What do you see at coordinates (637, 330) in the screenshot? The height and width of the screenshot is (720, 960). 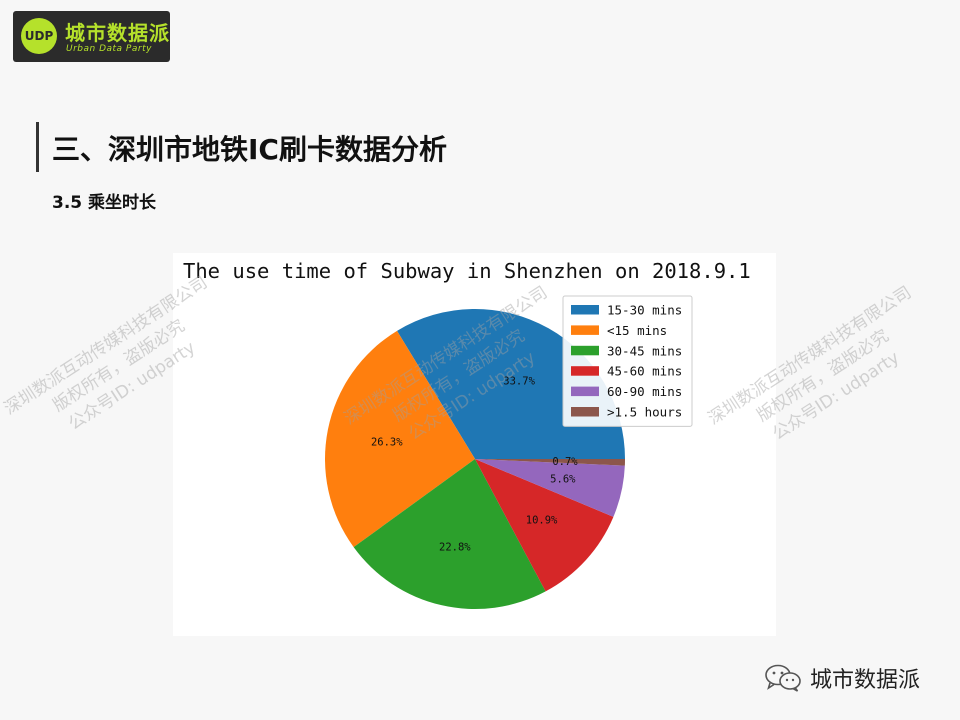 I see `legend-label: <15 mins` at bounding box center [637, 330].